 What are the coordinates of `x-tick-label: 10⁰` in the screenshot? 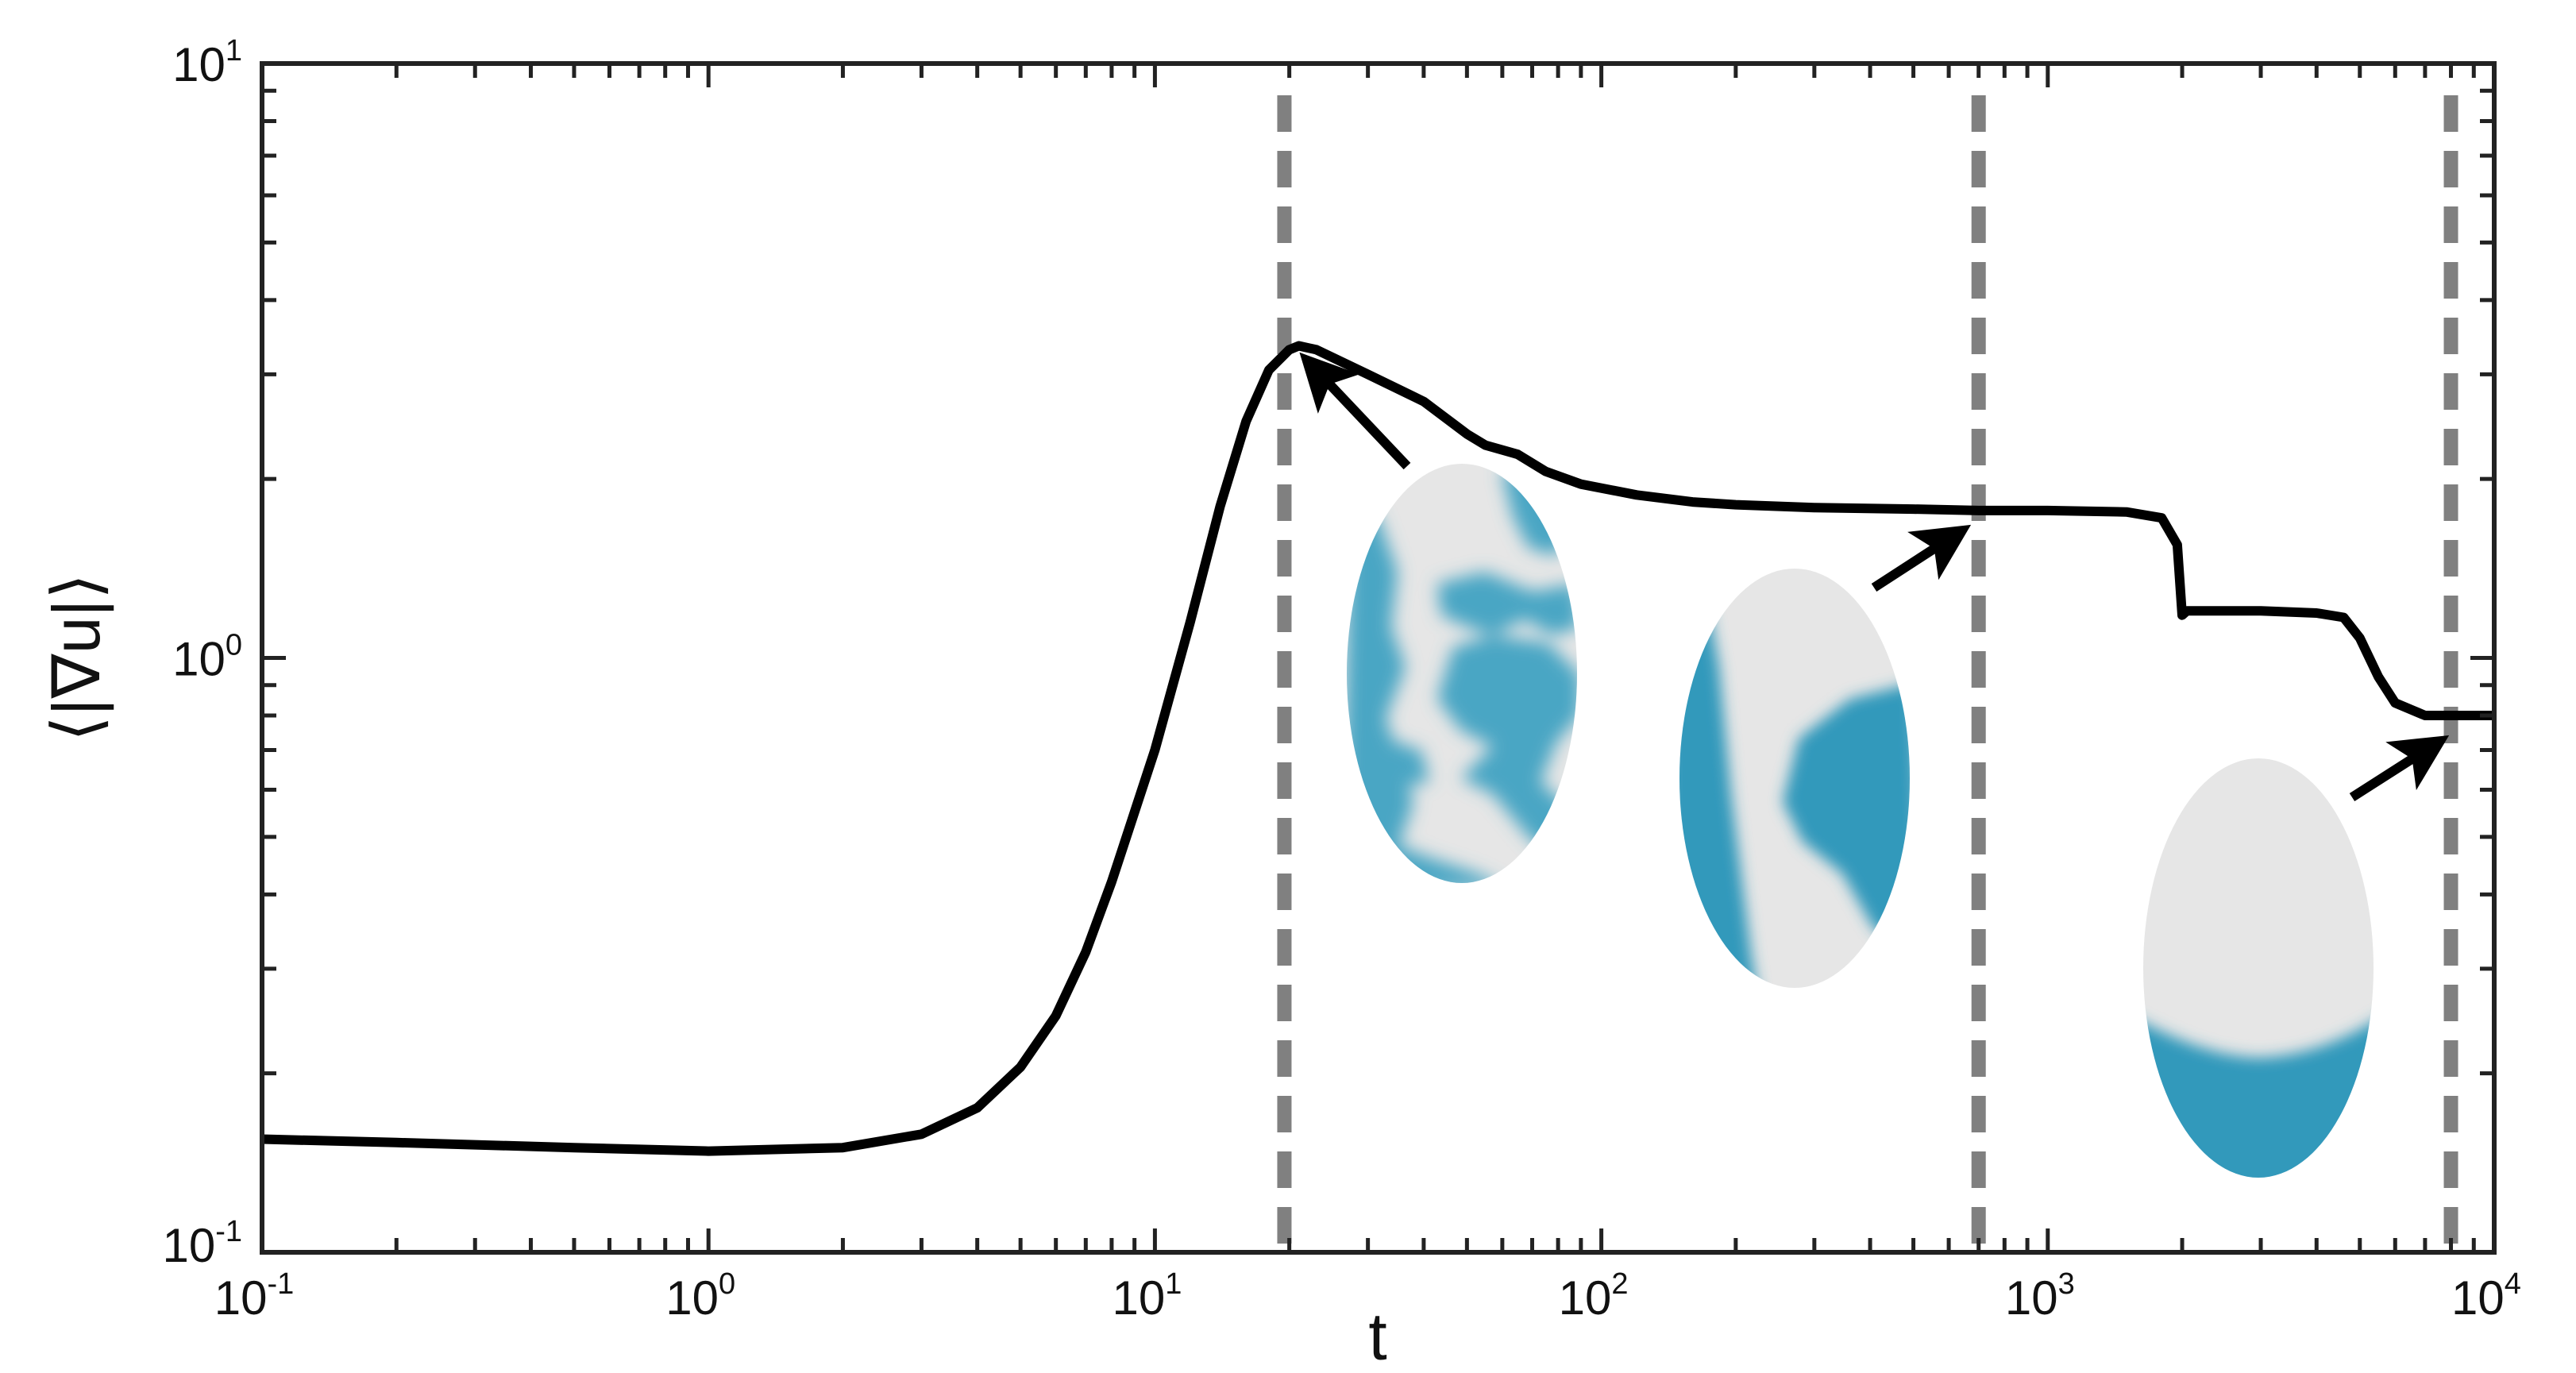 It's located at (700, 1296).